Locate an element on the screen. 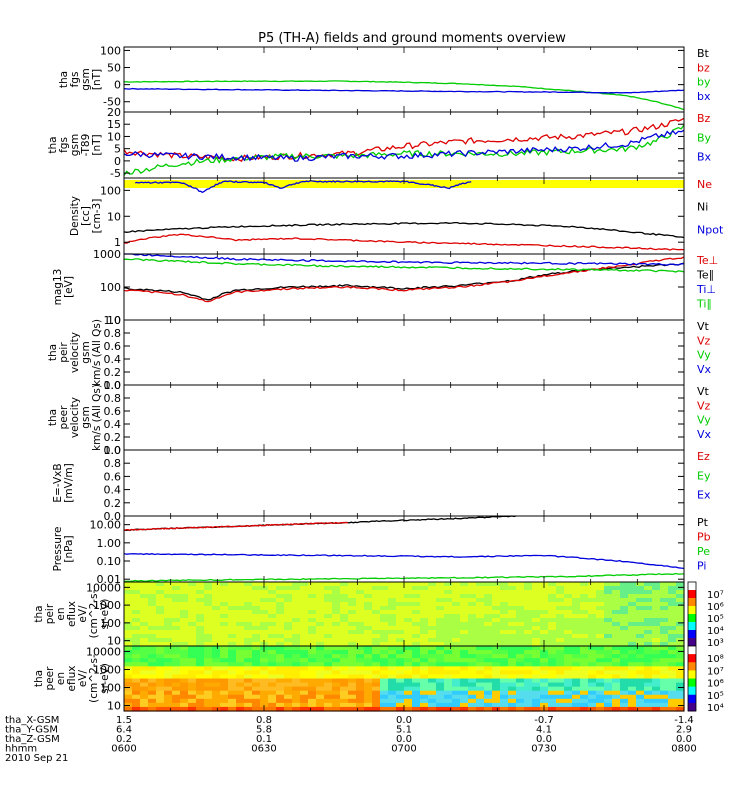  y-axis-label-line: [nT] is located at coordinates (97, 144).